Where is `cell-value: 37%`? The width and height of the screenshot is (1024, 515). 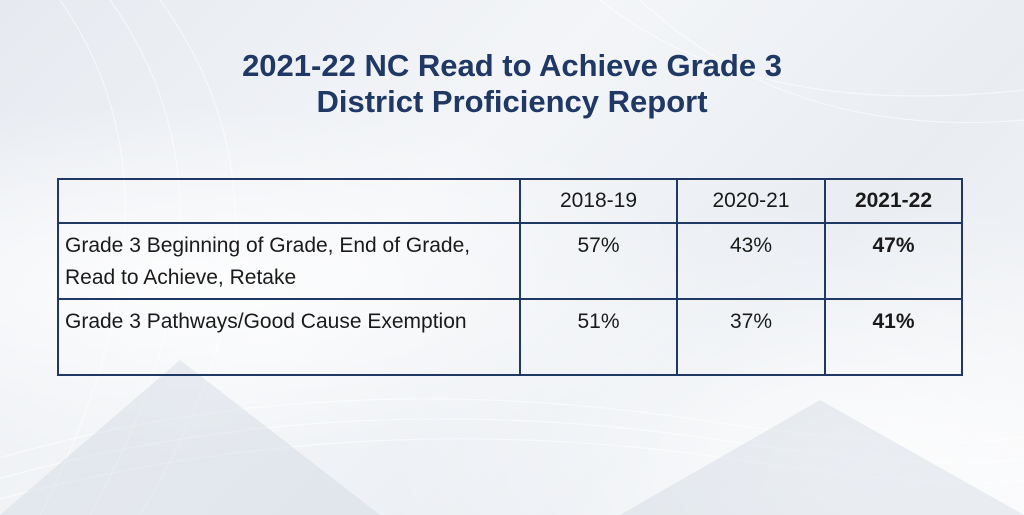
cell-value: 37% is located at coordinates (751, 337).